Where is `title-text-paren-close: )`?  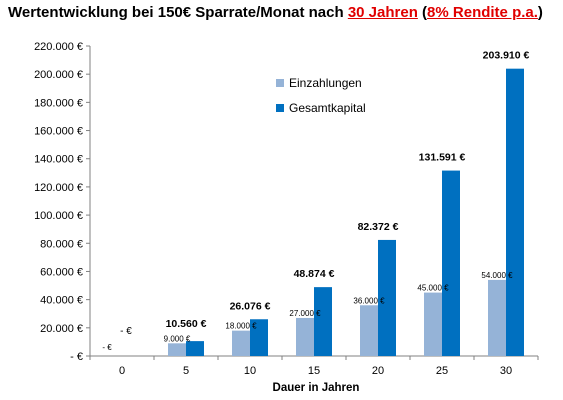 title-text-paren-close: ) is located at coordinates (540, 12).